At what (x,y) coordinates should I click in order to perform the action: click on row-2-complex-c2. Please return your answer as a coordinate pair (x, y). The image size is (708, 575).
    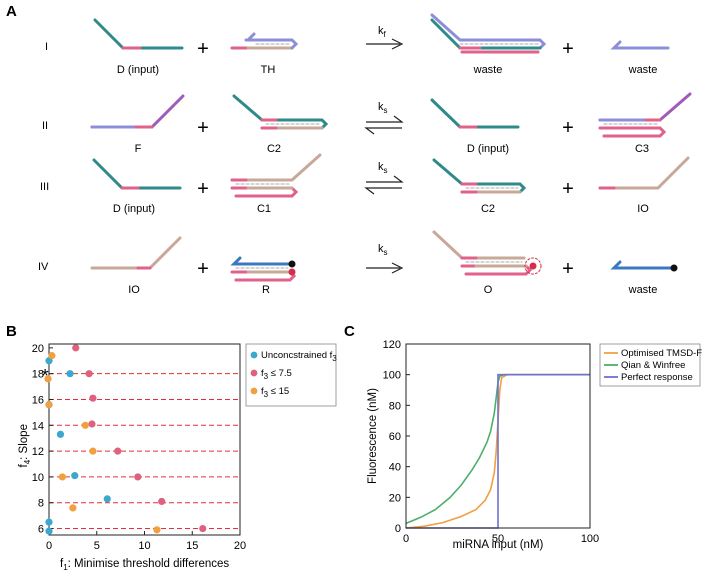
    Looking at the image, I should click on (280, 112).